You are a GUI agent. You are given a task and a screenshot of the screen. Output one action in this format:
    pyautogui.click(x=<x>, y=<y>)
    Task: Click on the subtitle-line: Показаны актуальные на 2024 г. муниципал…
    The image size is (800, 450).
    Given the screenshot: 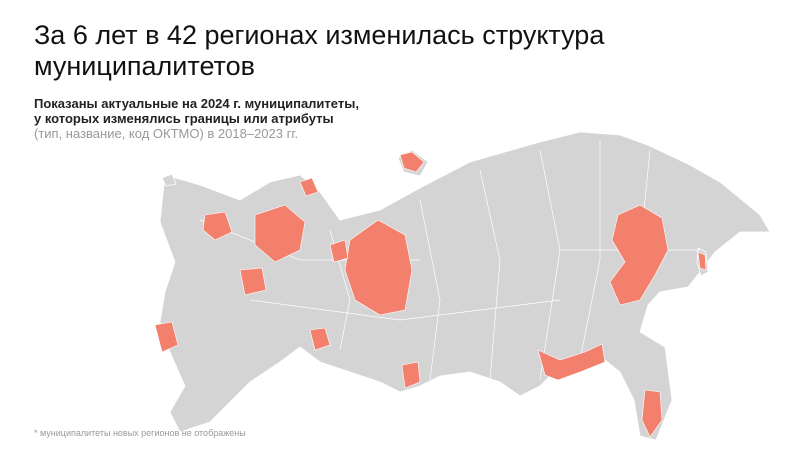 What is the action you would take?
    pyautogui.click(x=196, y=103)
    